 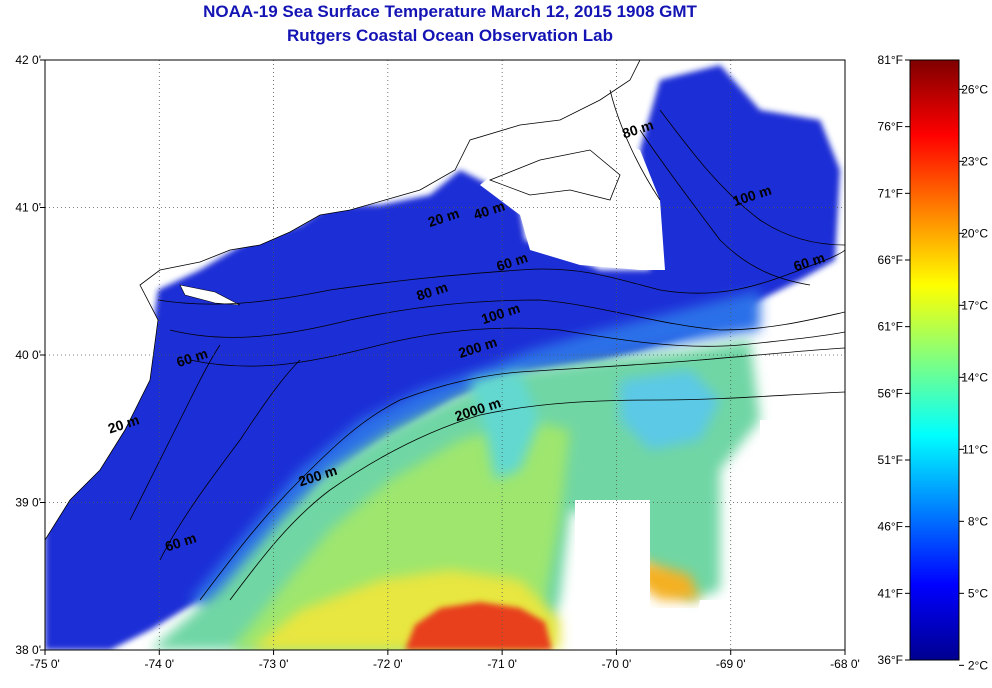 What do you see at coordinates (978, 593) in the screenshot?
I see `colorbar-c-label: 5°C` at bounding box center [978, 593].